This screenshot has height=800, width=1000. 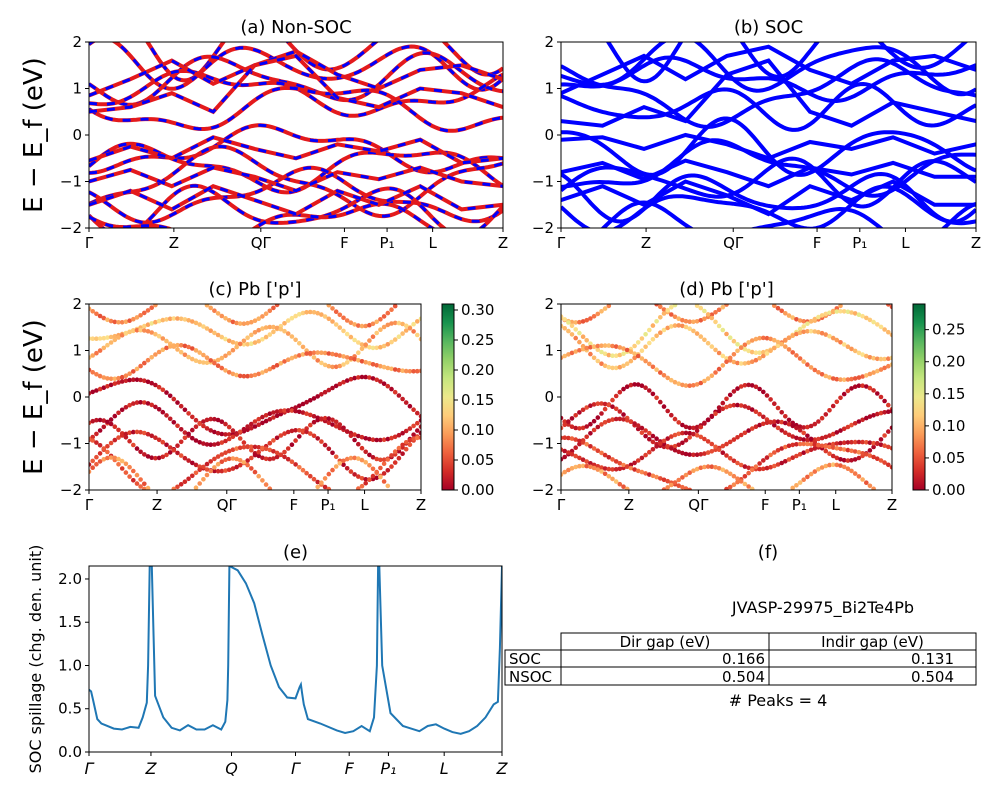 What do you see at coordinates (77, 89) in the screenshot?
I see `panel-a-ytick-label: 1` at bounding box center [77, 89].